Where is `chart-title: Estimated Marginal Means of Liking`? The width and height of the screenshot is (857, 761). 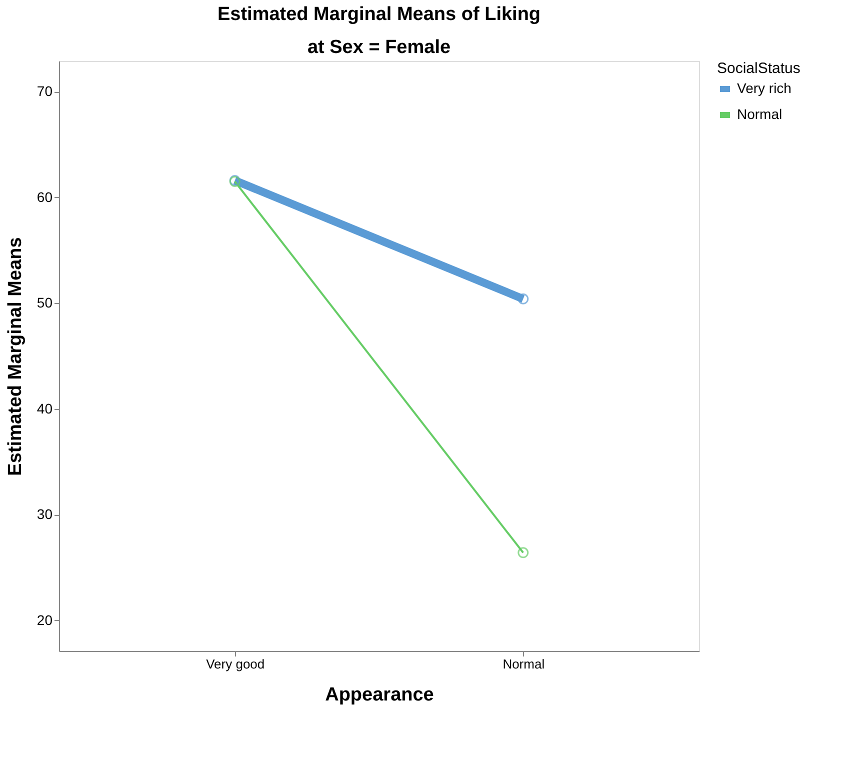 chart-title: Estimated Marginal Means of Liking is located at coordinates (379, 14).